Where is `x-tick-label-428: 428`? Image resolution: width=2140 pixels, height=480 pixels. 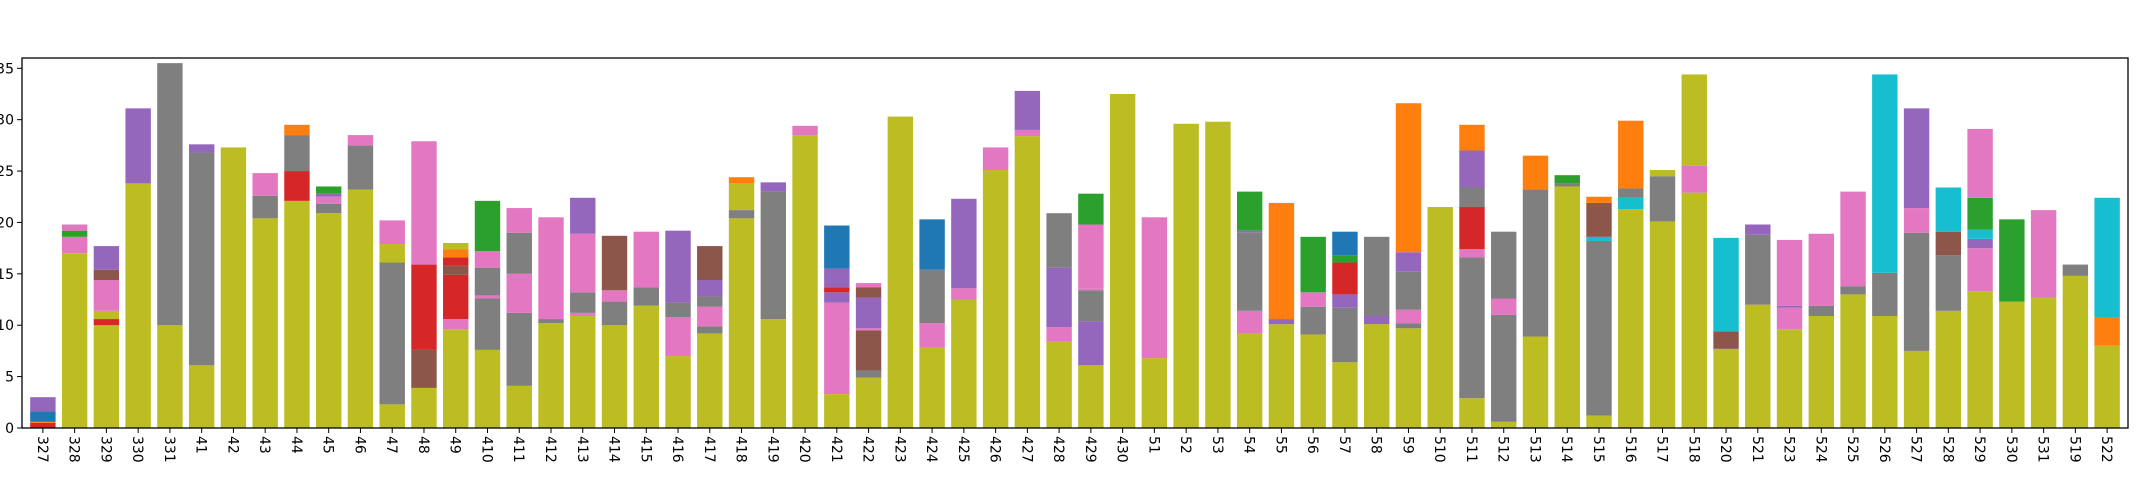
x-tick-label-428: 428 is located at coordinates (1058, 449).